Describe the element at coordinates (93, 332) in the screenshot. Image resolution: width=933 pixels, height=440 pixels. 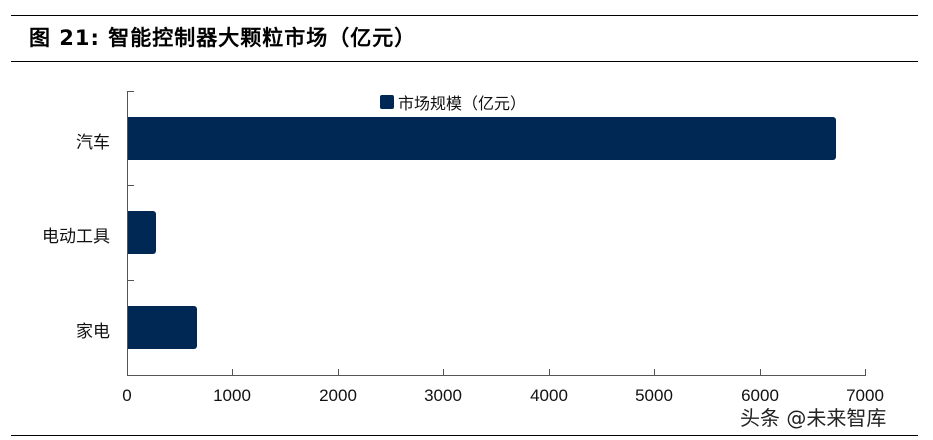
I see `category-label-home-appliances: 家电` at that location.